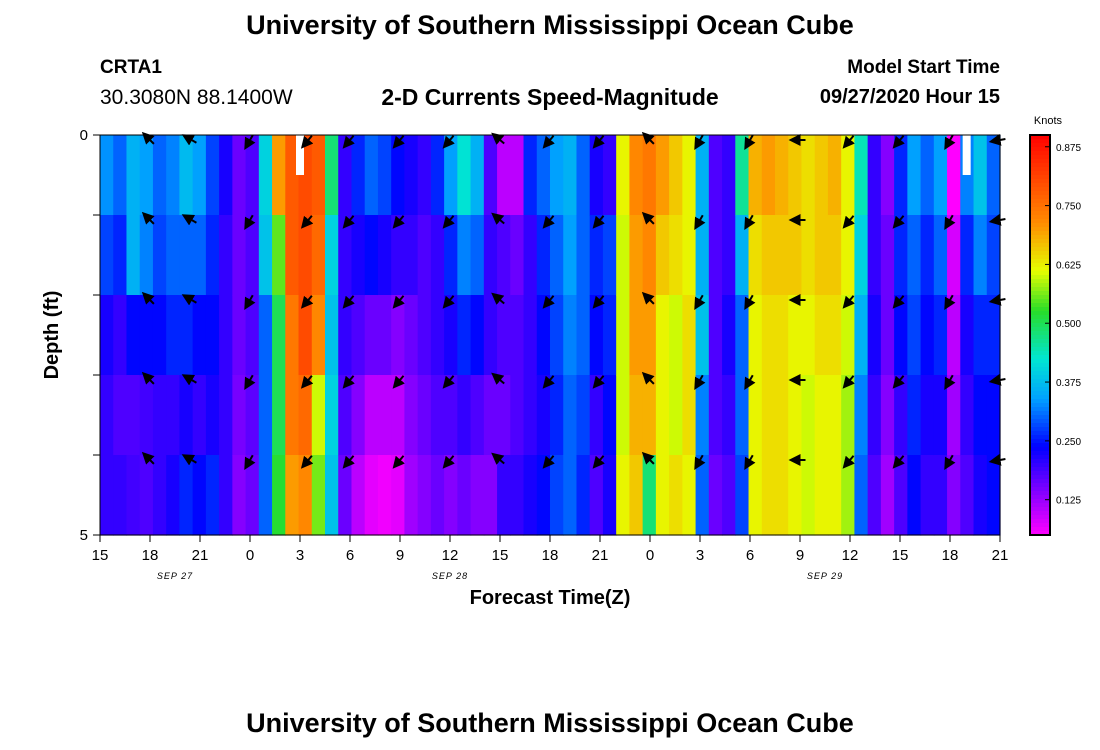 The height and width of the screenshot is (750, 1100). What do you see at coordinates (350, 555) in the screenshot?
I see `x-tick-label: 6` at bounding box center [350, 555].